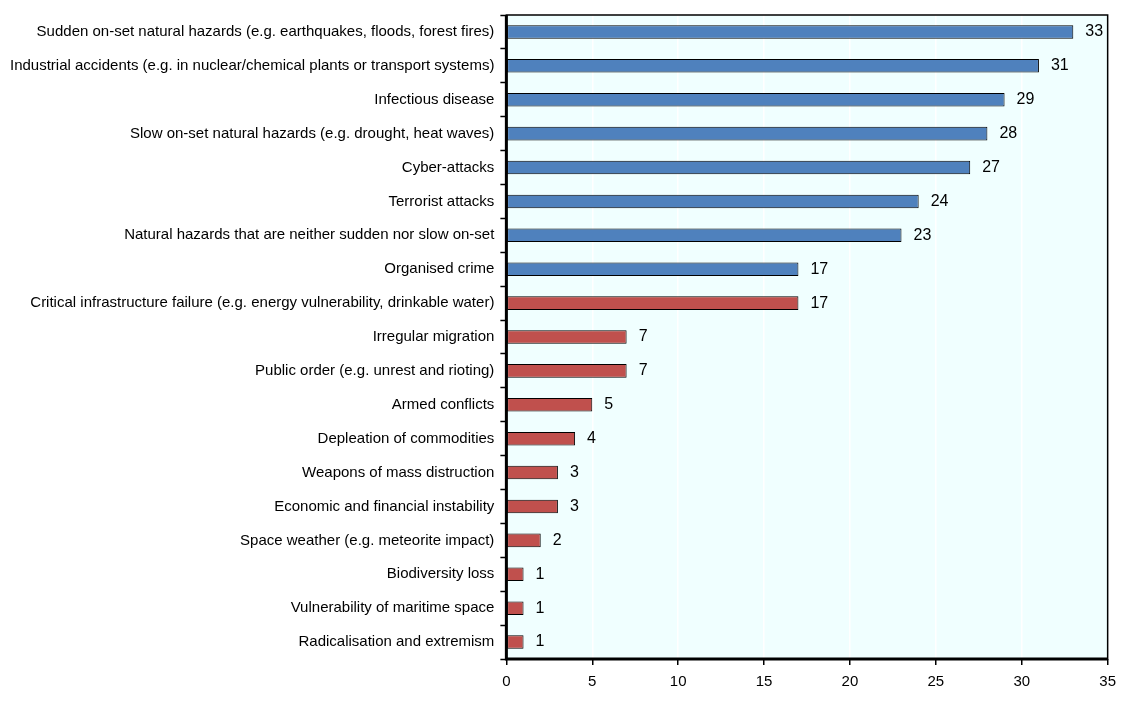 This screenshot has width=1124, height=701. I want to click on x-tick-label: 35, so click(1107, 681).